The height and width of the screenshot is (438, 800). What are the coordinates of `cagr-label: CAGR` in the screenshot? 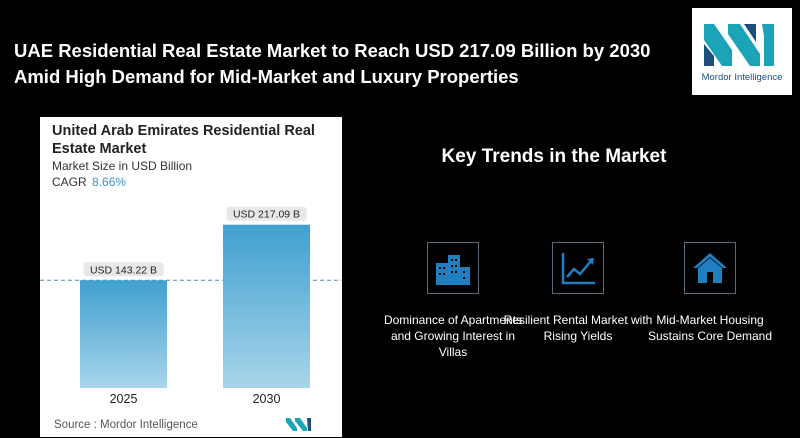 It's located at (69, 182).